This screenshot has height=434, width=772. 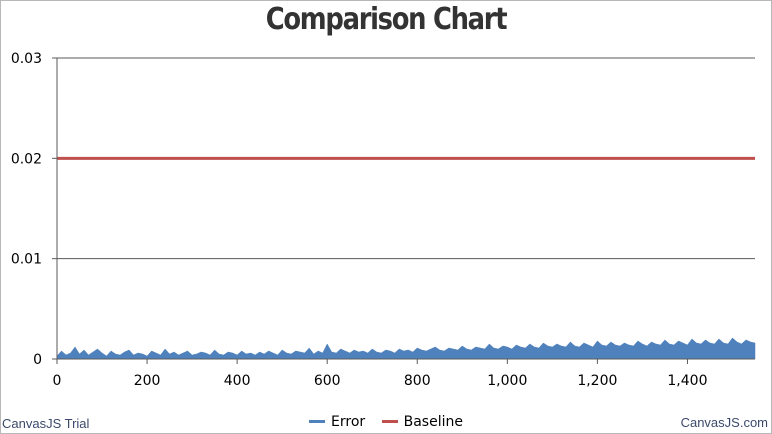 What do you see at coordinates (237, 381) in the screenshot?
I see `x-tick-label-2: 400` at bounding box center [237, 381].